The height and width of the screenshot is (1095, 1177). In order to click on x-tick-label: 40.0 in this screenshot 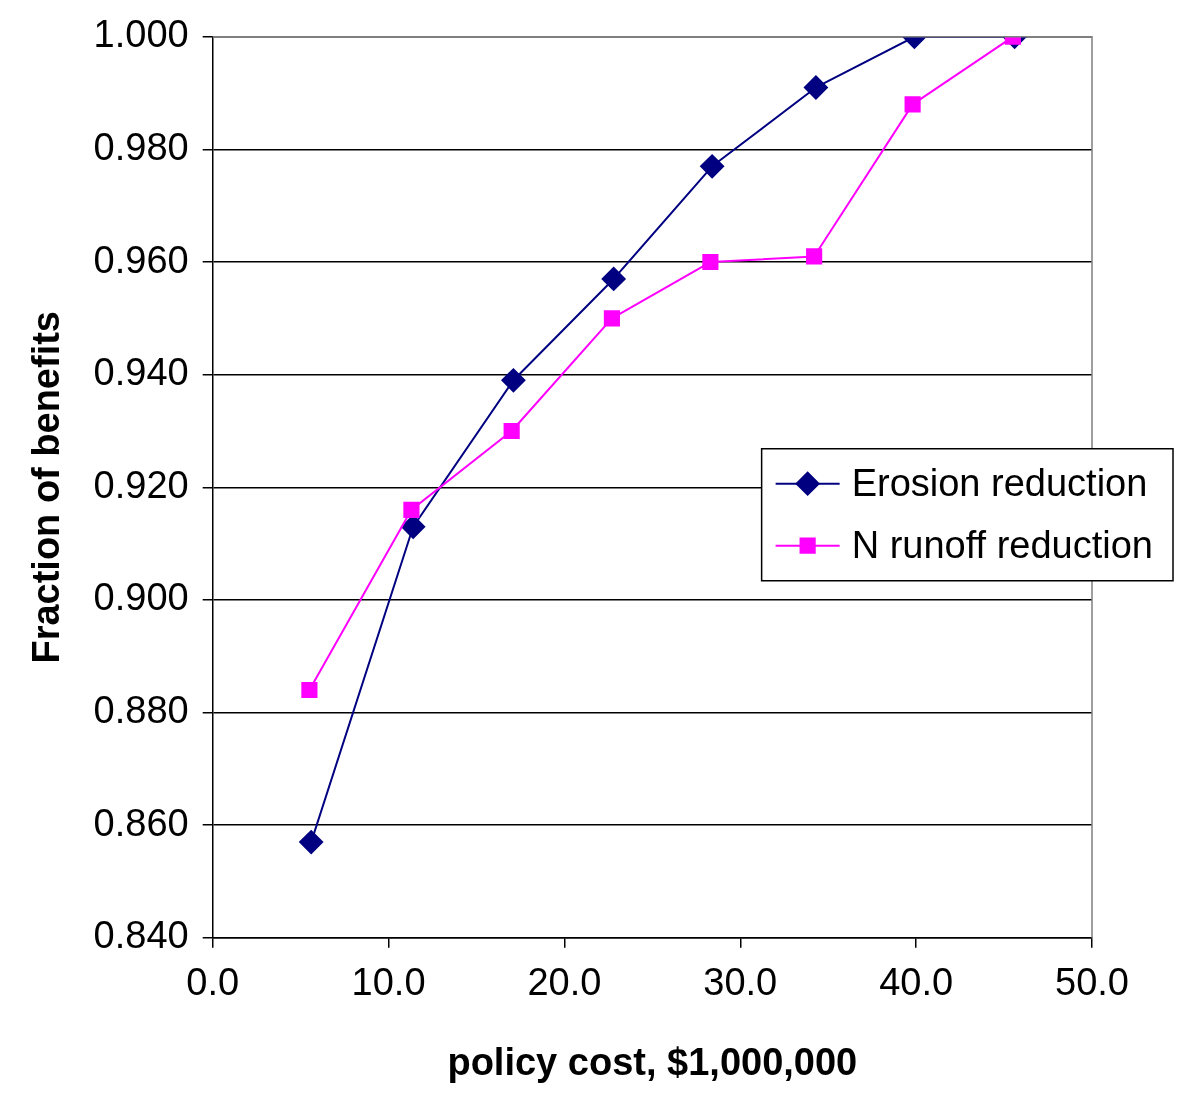, I will do `click(916, 982)`.